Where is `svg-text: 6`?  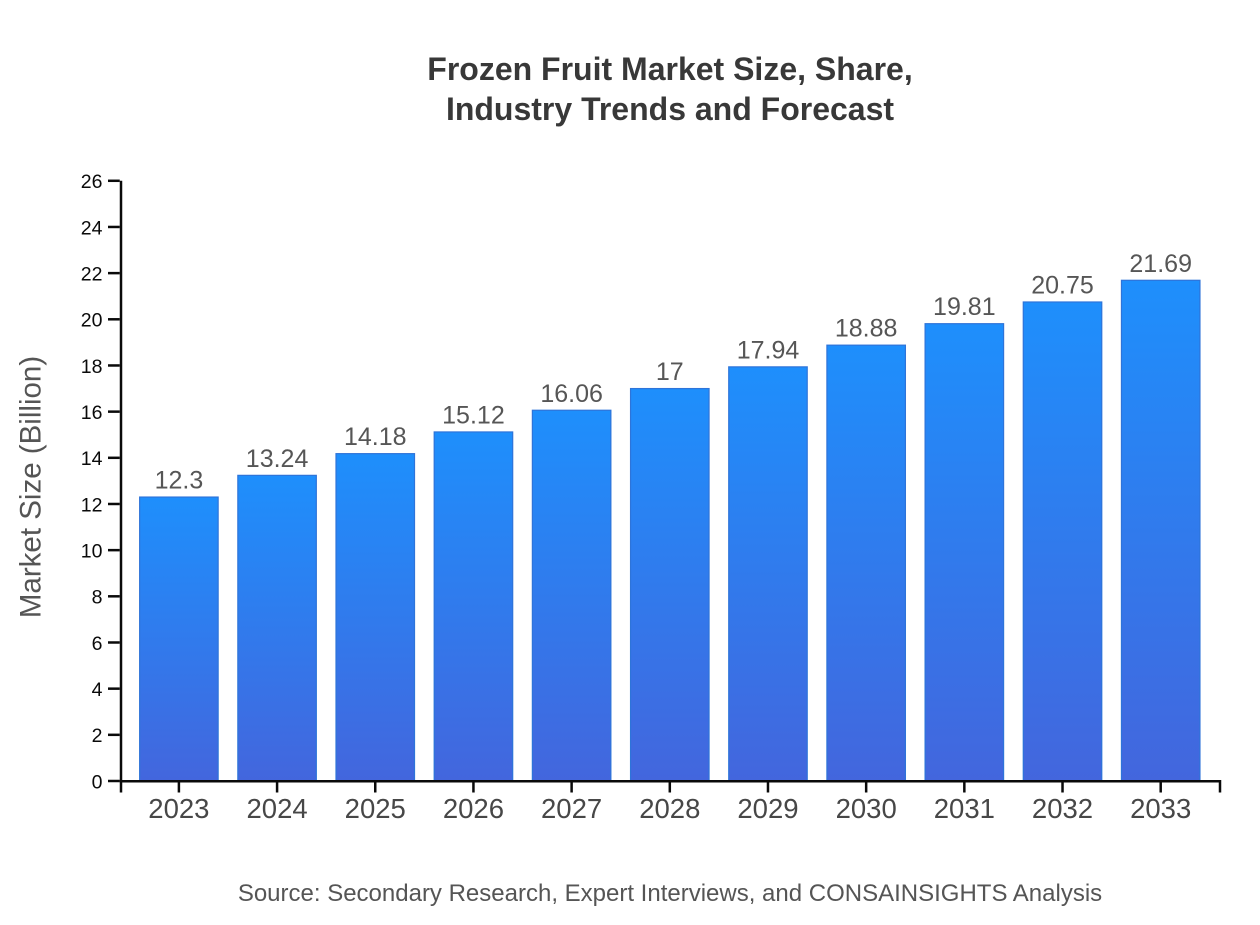
svg-text: 6 is located at coordinates (97, 644).